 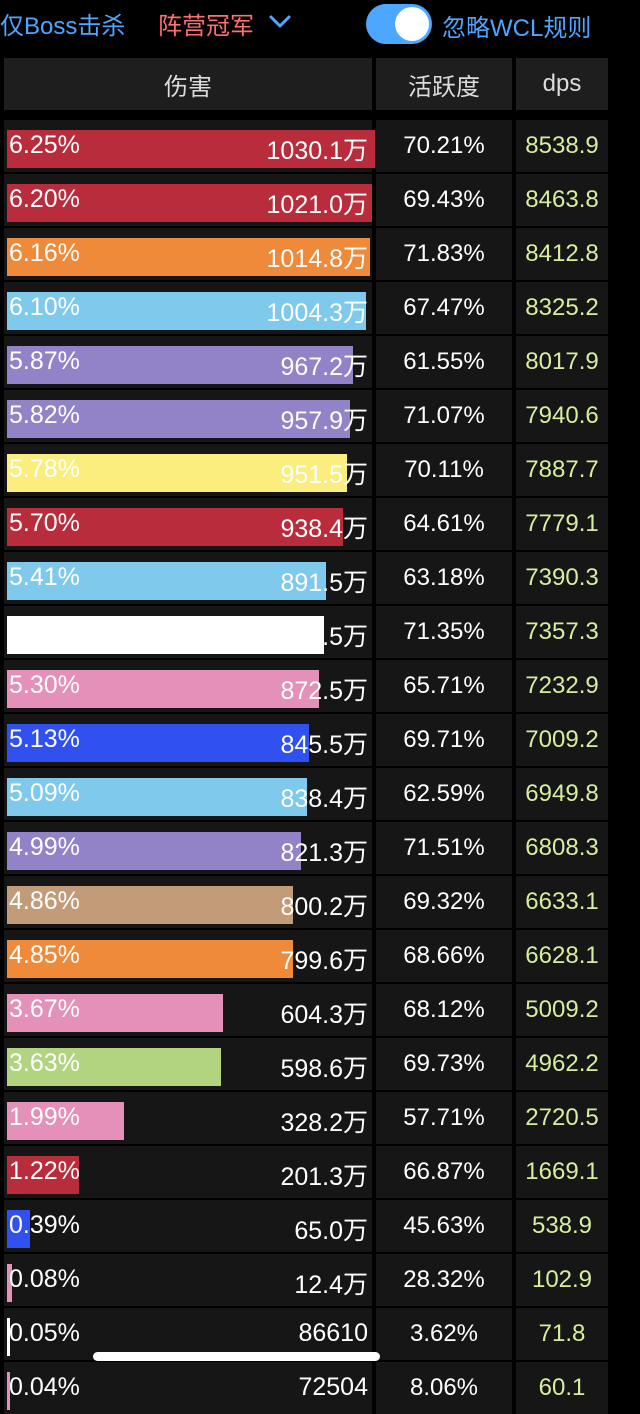 I want to click on table-row: 4.86% 800.2万 69.32% 6633.1, so click(x=306, y=902).